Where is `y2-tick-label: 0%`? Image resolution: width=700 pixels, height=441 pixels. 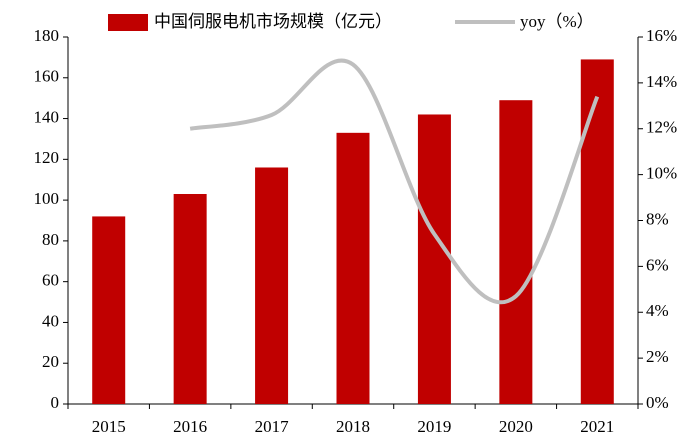 y2-tick-label: 0% is located at coordinates (657, 402).